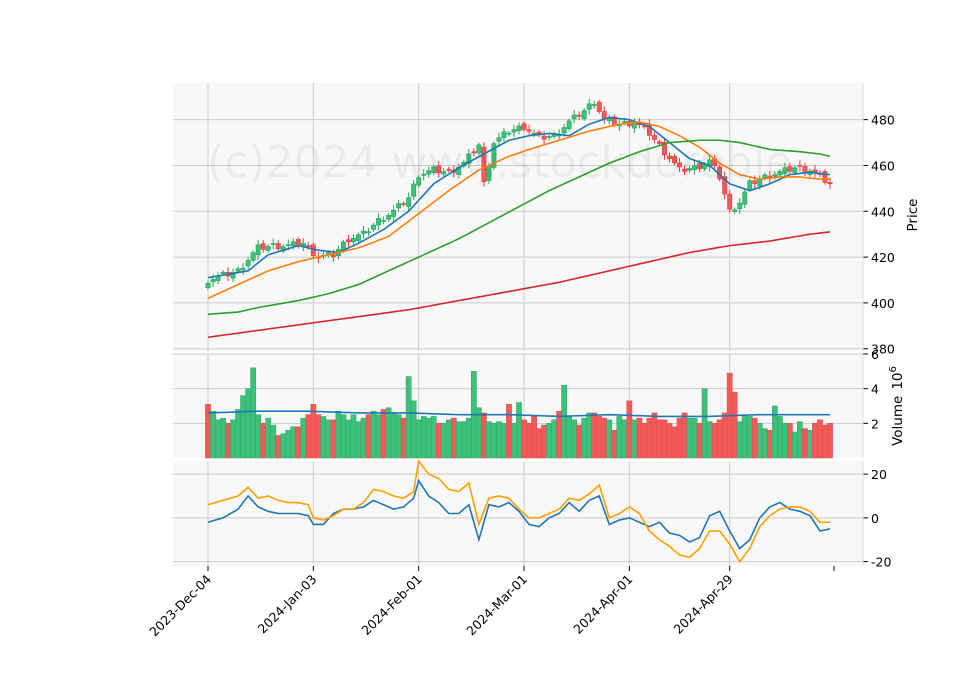 The width and height of the screenshot is (960, 690). Describe the element at coordinates (875, 518) in the screenshot. I see `y-tick-label: 0` at that location.